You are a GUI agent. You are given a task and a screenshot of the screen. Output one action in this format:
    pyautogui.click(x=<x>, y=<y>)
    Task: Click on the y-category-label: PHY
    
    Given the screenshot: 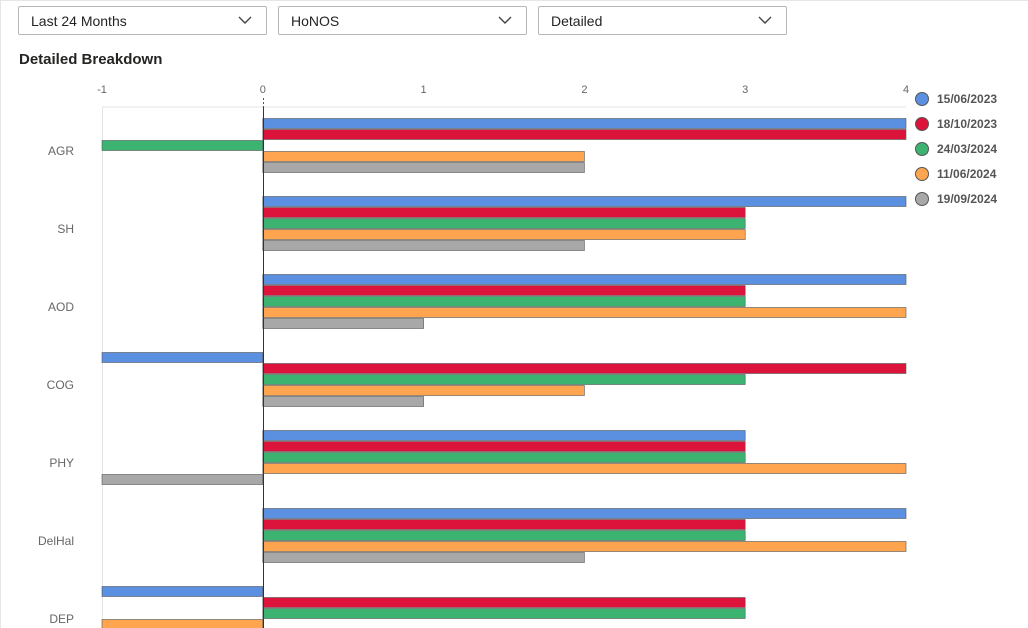 What is the action you would take?
    pyautogui.click(x=61, y=463)
    